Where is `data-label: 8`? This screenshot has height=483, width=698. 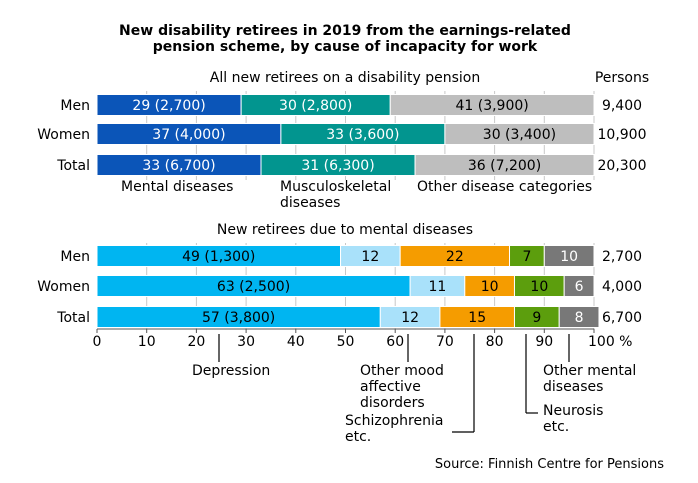
data-label: 8 is located at coordinates (579, 318).